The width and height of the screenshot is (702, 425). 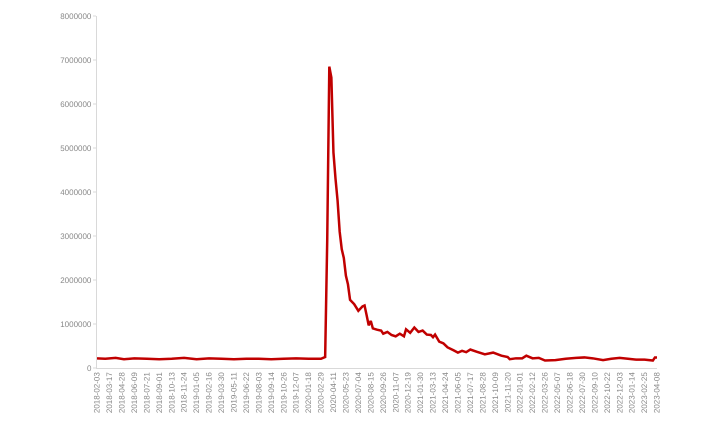 What do you see at coordinates (76, 16) in the screenshot?
I see `y-tick-label: 8000000` at bounding box center [76, 16].